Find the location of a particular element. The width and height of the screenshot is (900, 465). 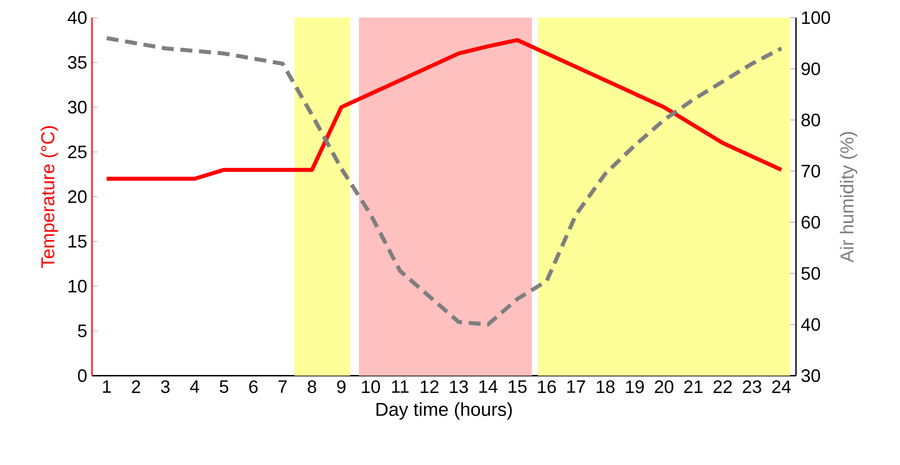

x-tick-label: 16 is located at coordinates (547, 387).